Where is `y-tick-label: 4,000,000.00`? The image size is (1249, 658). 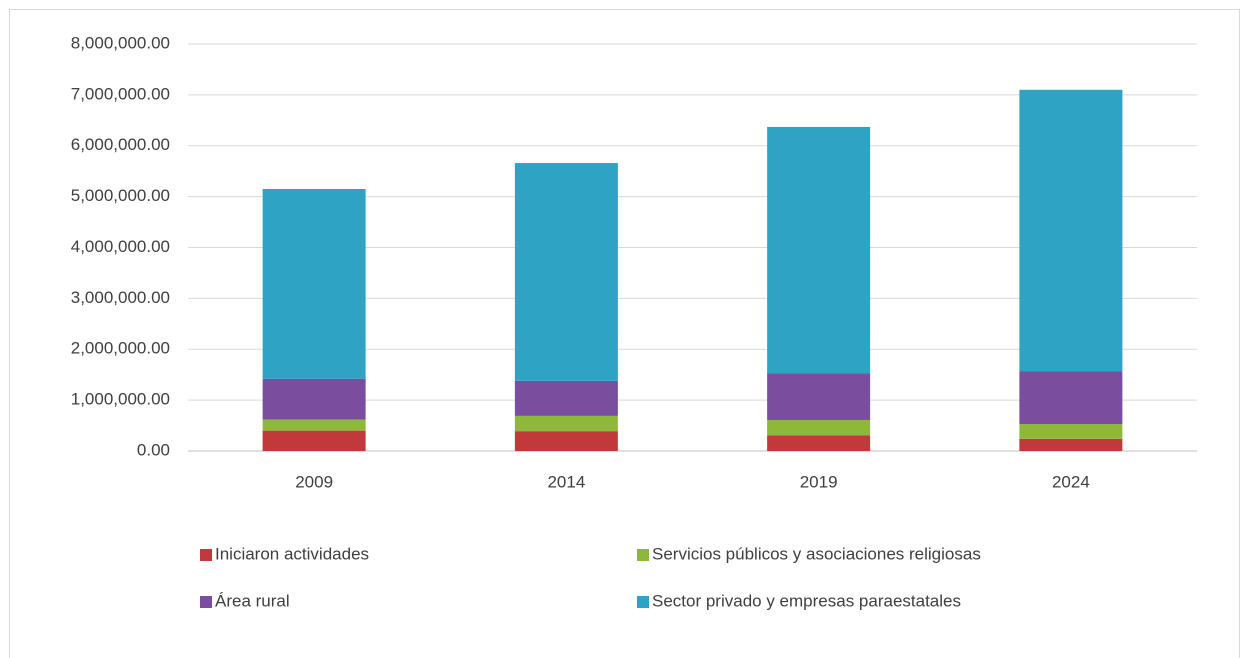 y-tick-label: 4,000,000.00 is located at coordinates (120, 246).